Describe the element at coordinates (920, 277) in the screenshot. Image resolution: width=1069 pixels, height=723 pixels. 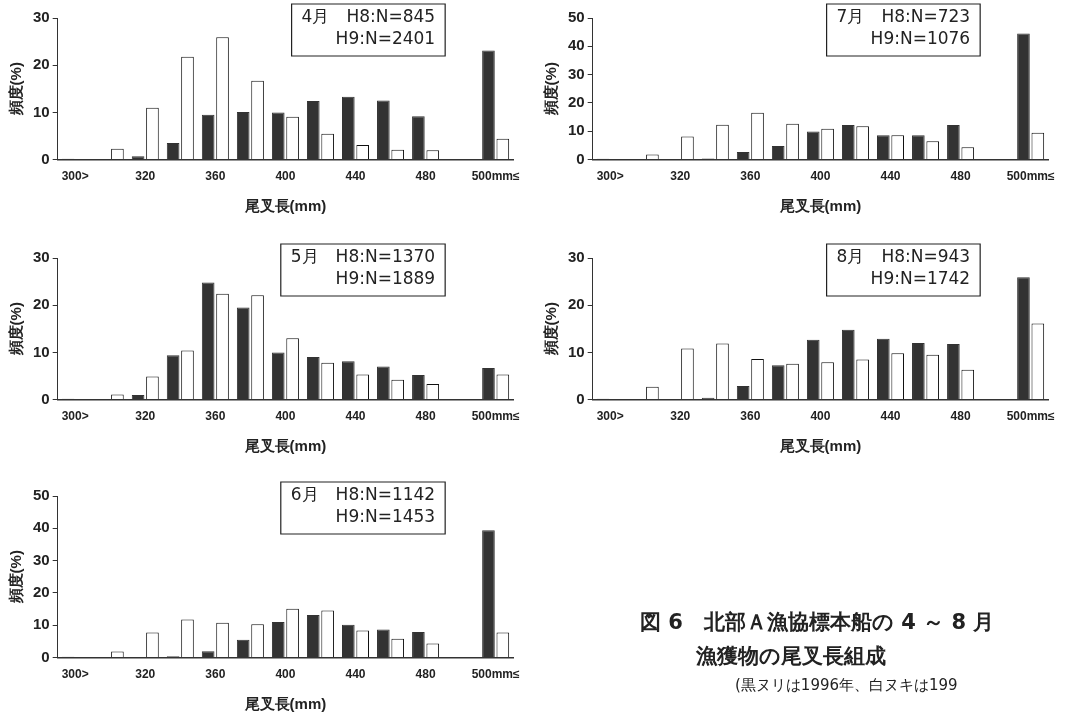
I see `annotation: H9:N=1742` at that location.